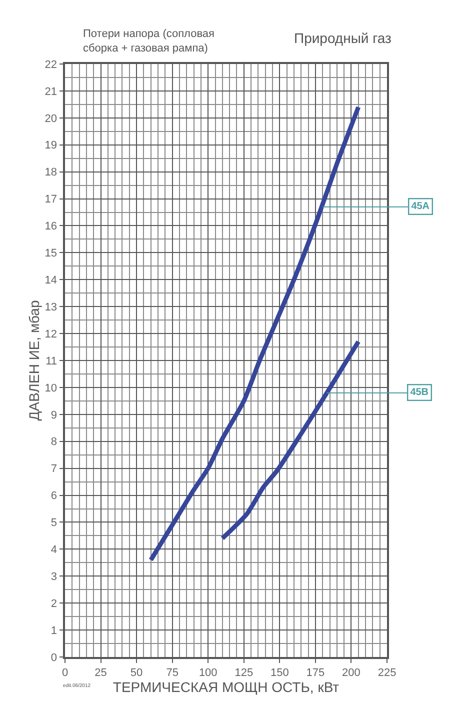 This screenshot has height=705, width=457. Describe the element at coordinates (54, 415) in the screenshot. I see `y-tick-label: 9` at that location.